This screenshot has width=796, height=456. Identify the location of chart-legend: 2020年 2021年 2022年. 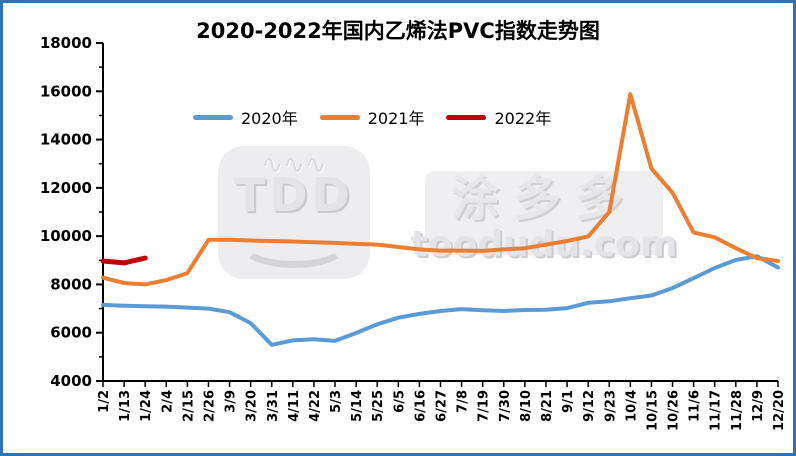
(372, 117).